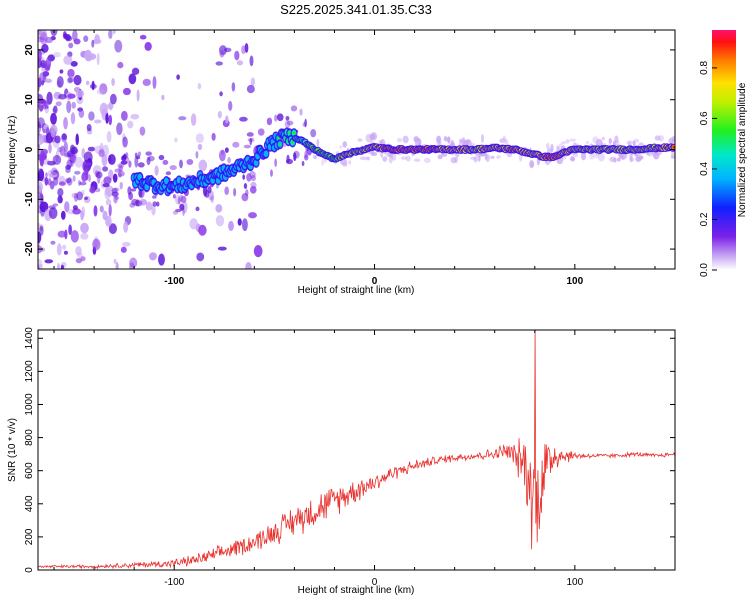 The width and height of the screenshot is (750, 600). Describe the element at coordinates (375, 582) in the screenshot. I see `x-tick-label: 0` at that location.